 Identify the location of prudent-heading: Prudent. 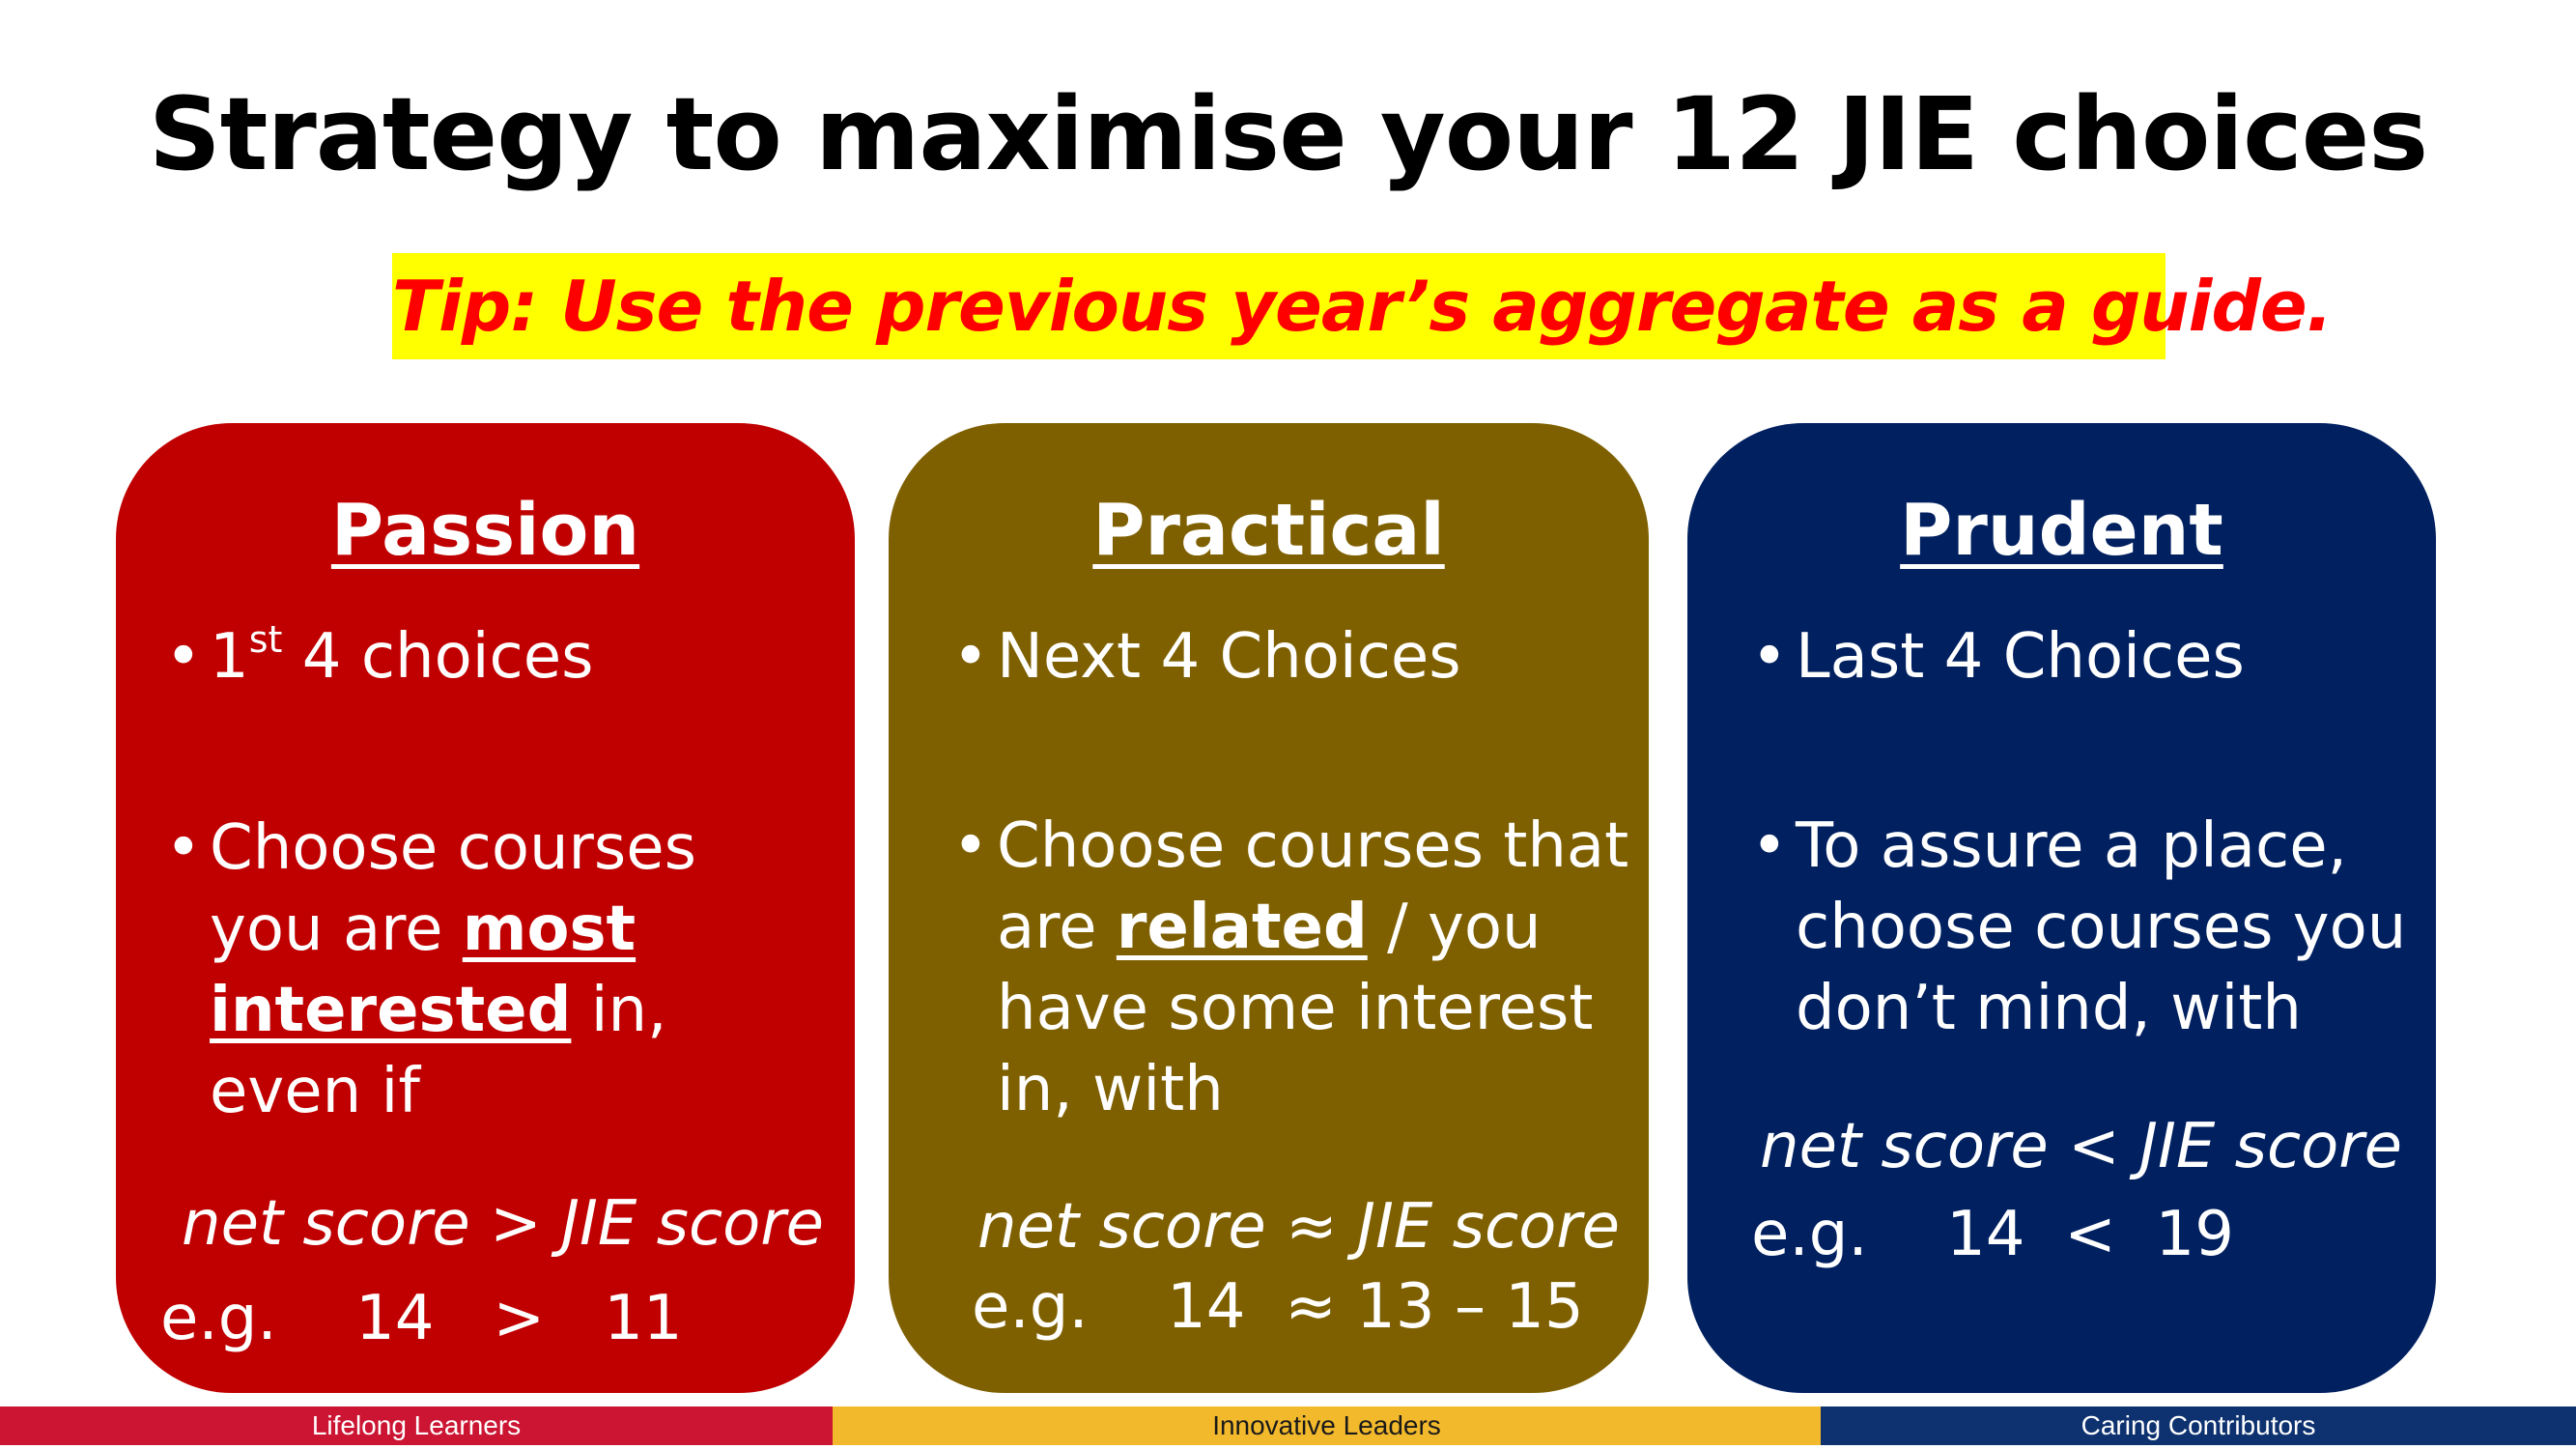
(2061, 530).